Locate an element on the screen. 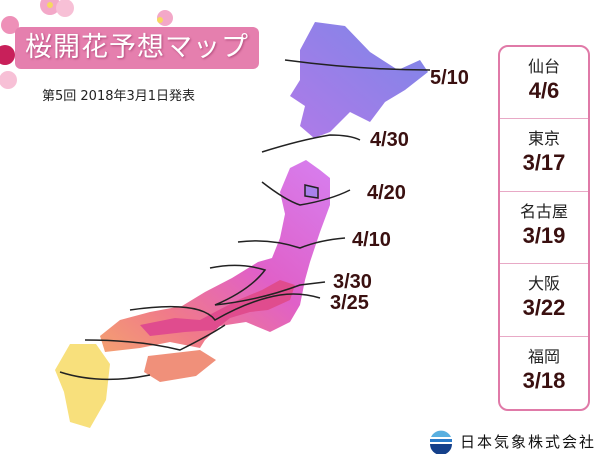 The width and height of the screenshot is (600, 471). map-label-4-10: 4/10 is located at coordinates (371, 240).